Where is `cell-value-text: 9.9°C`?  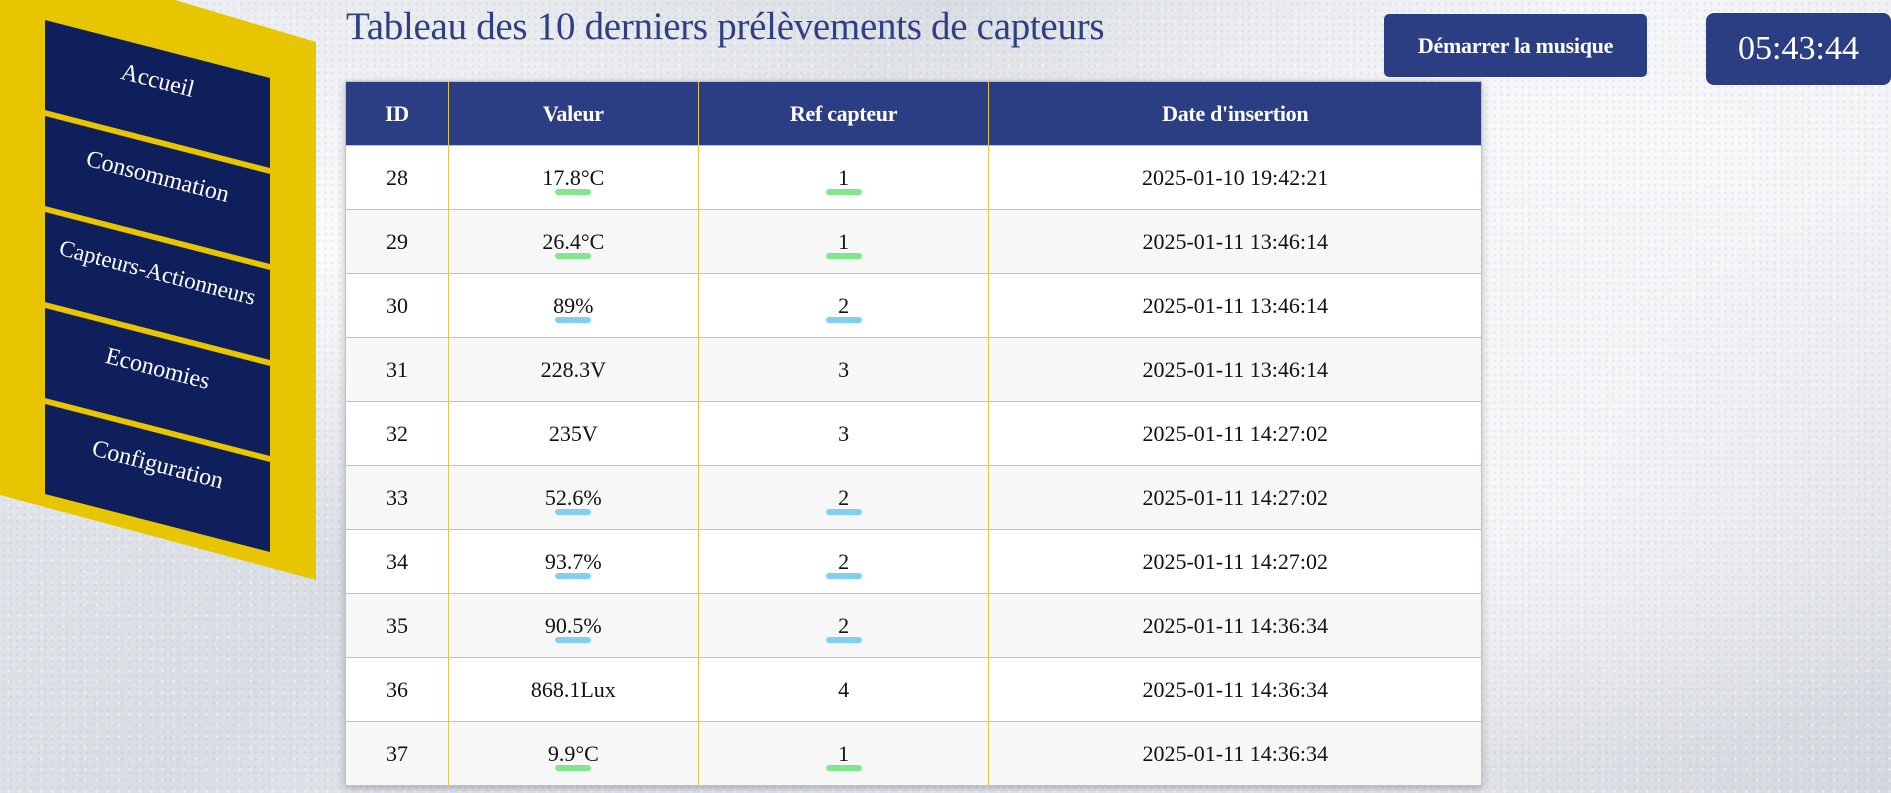 cell-value-text: 9.9°C is located at coordinates (573, 753).